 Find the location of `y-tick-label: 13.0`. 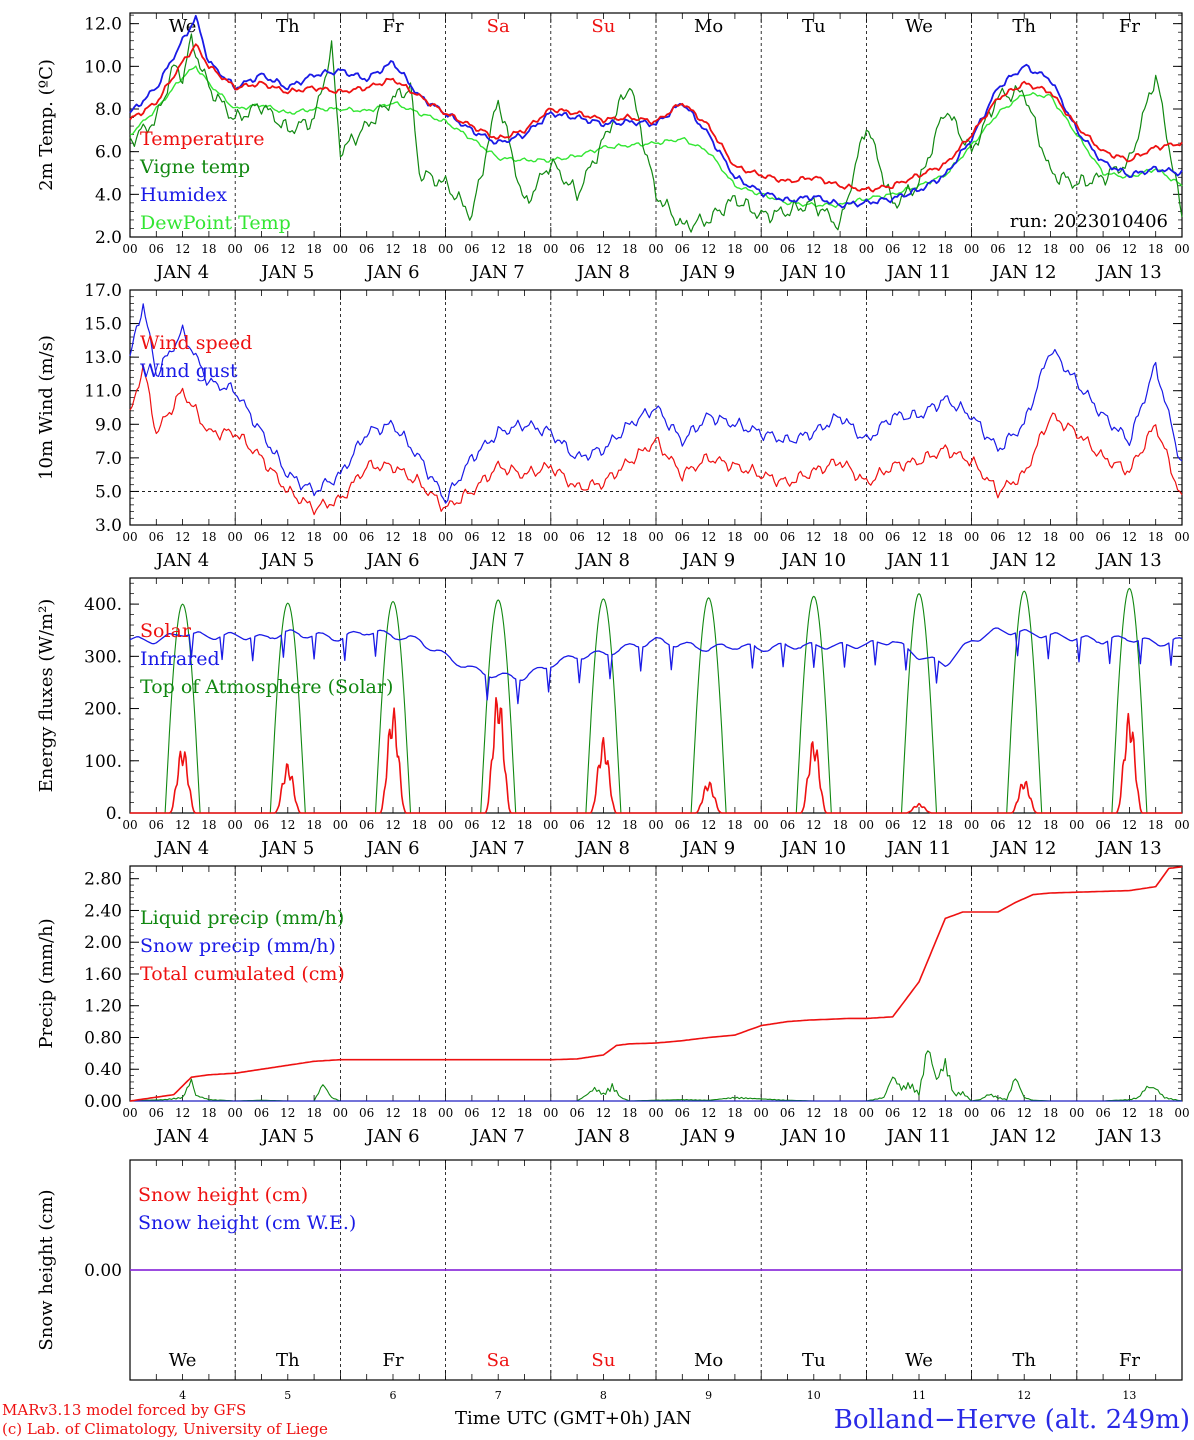

y-tick-label: 13.0 is located at coordinates (103, 358).